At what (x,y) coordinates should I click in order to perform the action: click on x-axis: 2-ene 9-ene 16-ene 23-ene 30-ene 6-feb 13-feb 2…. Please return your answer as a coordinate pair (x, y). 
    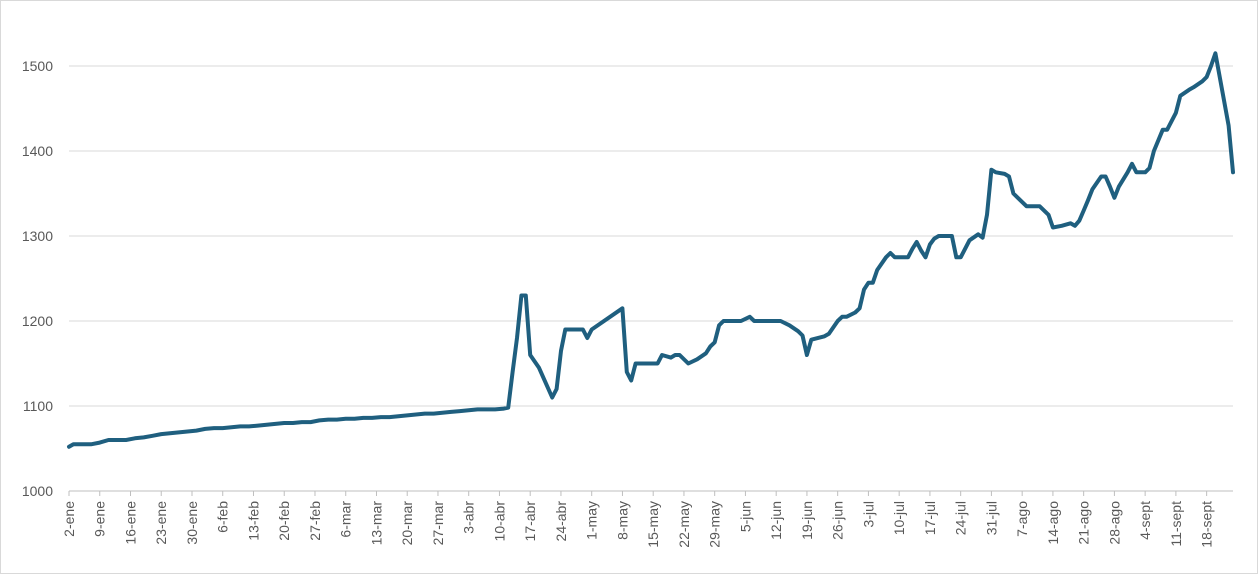
    Looking at the image, I should click on (638, 519).